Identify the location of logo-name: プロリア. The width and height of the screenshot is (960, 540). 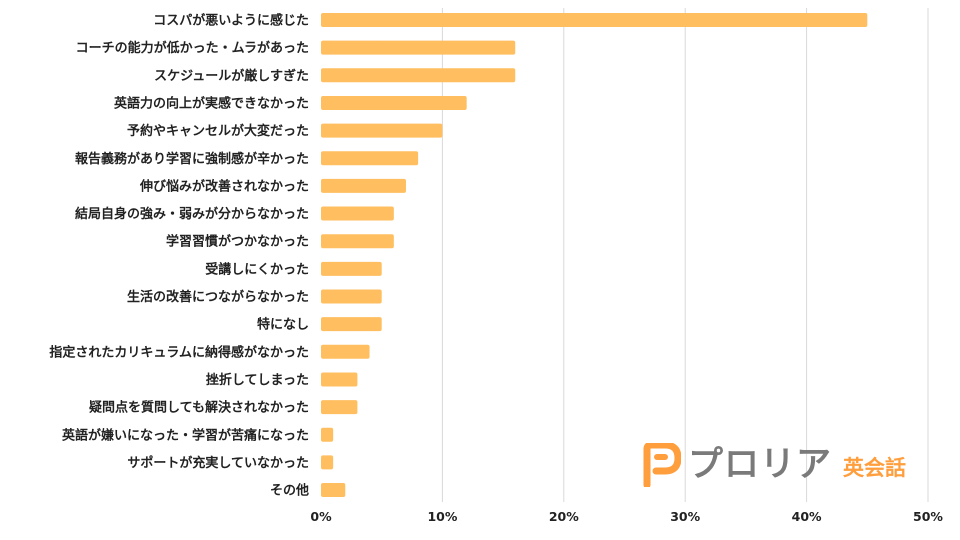
(760, 465).